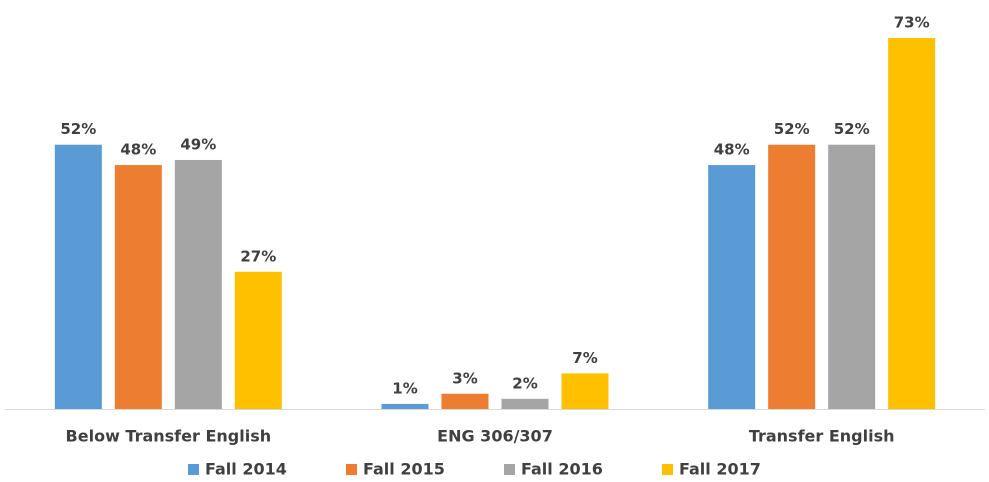 The height and width of the screenshot is (482, 989). I want to click on x-tick-label: Transfer English, so click(822, 436).